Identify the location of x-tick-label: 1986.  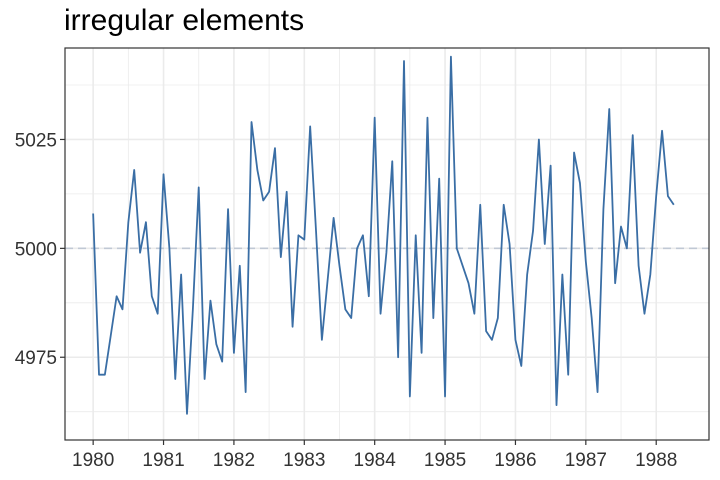
(515, 460).